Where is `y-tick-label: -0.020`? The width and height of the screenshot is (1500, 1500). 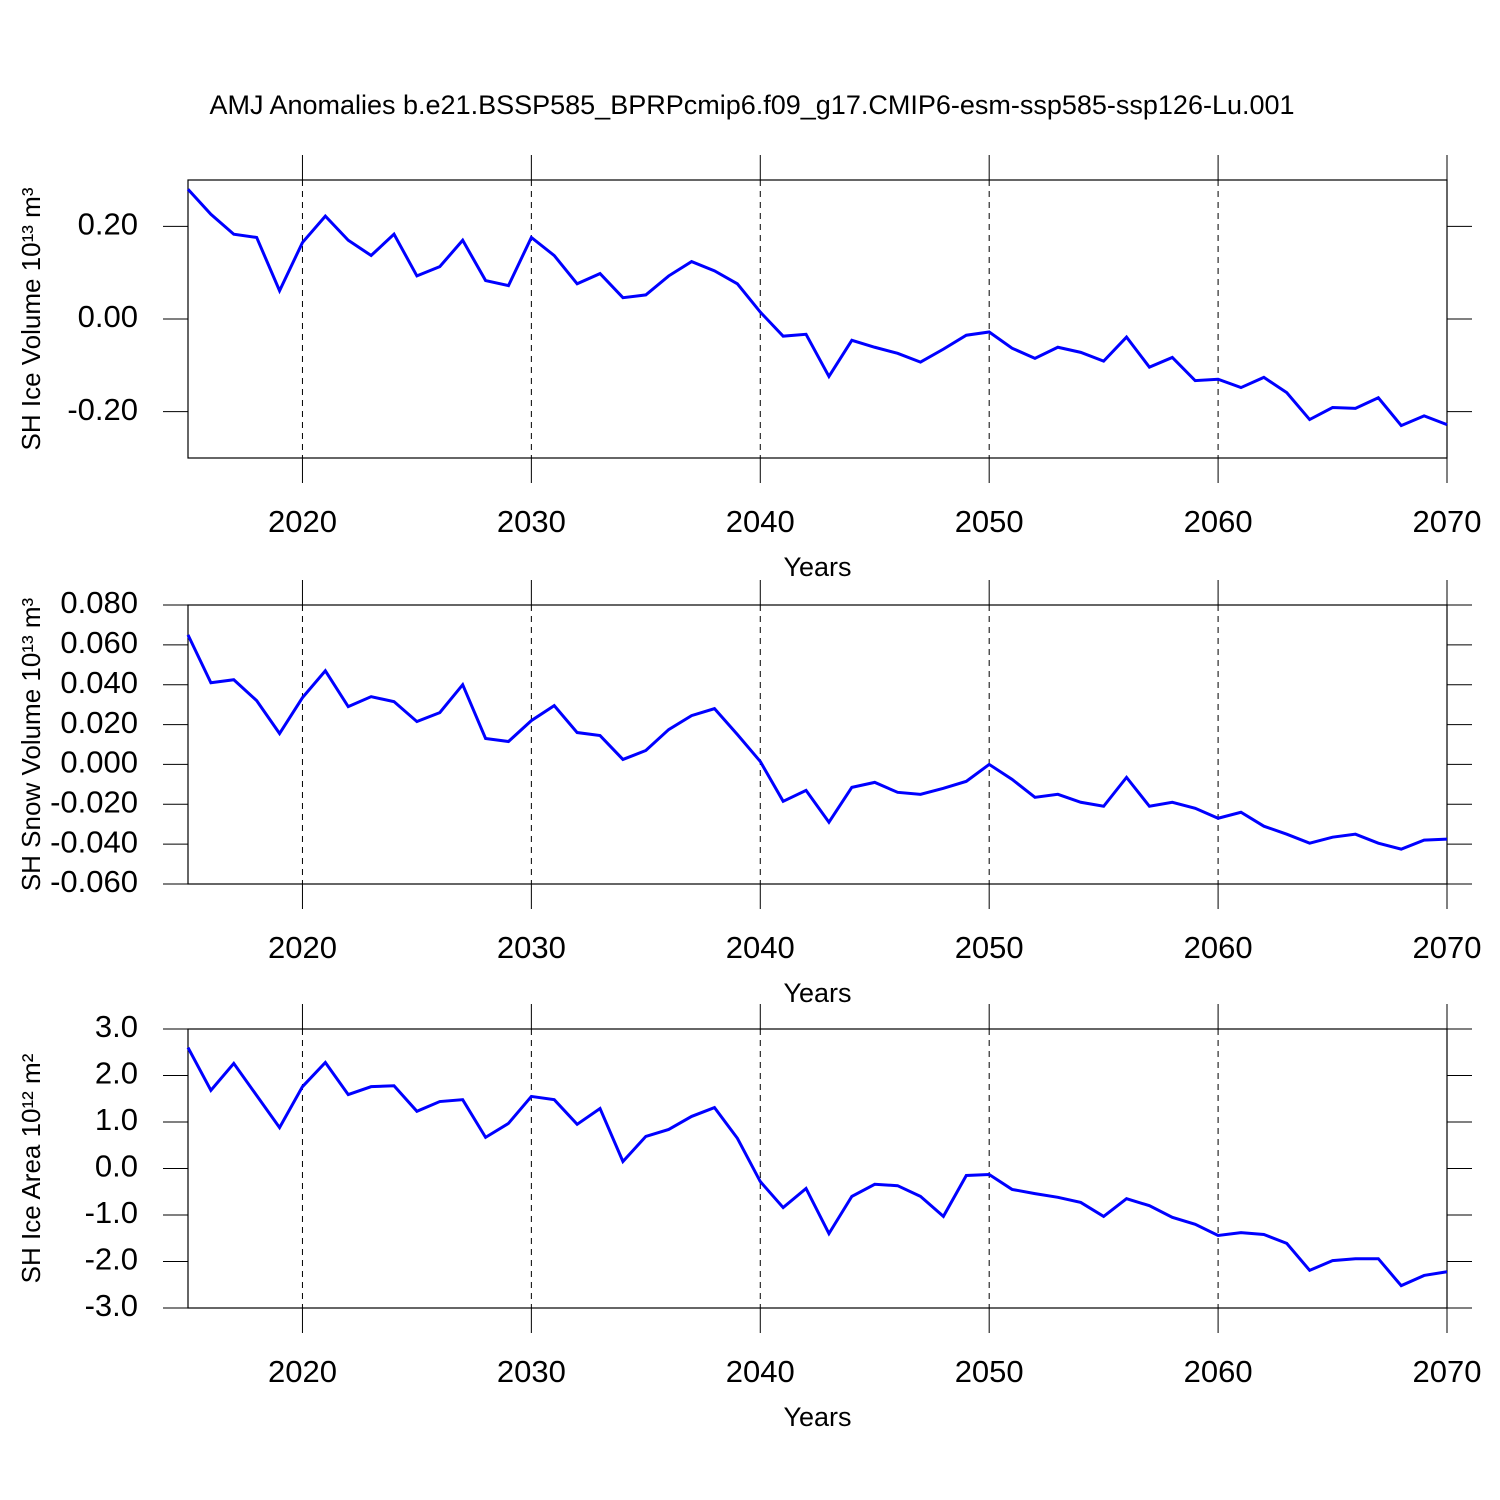 y-tick-label: -0.020 is located at coordinates (94, 801).